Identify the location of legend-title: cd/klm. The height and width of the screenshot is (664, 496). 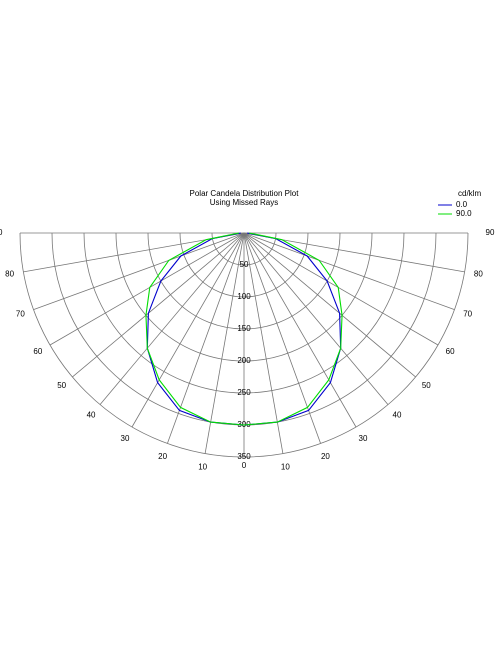
(469, 193).